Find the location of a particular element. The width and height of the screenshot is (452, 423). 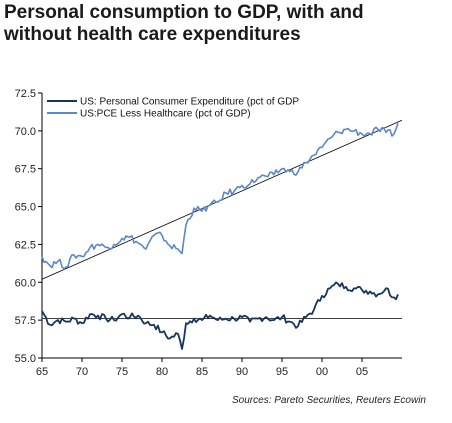

y-tick-label: 70.0 is located at coordinates (25, 132).